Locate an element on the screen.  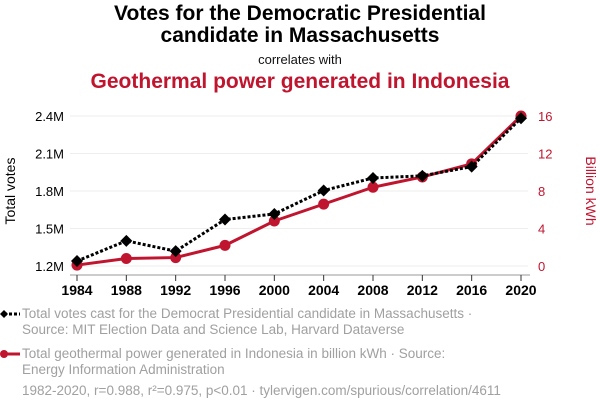
y-right-tick-label: 0 is located at coordinates (541, 266).